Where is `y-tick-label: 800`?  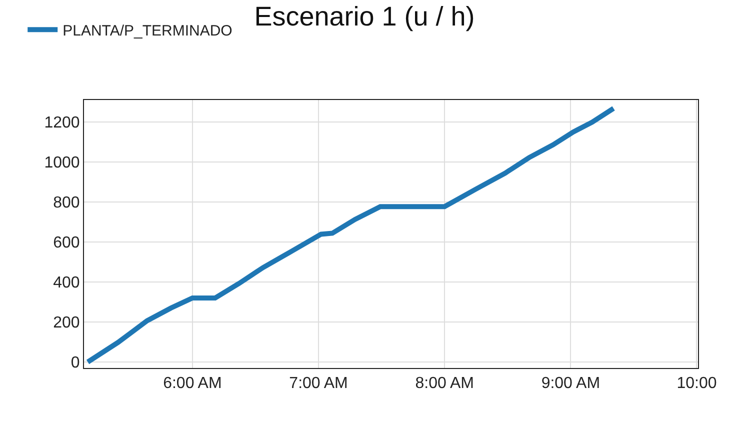
y-tick-label: 800 is located at coordinates (66, 203).